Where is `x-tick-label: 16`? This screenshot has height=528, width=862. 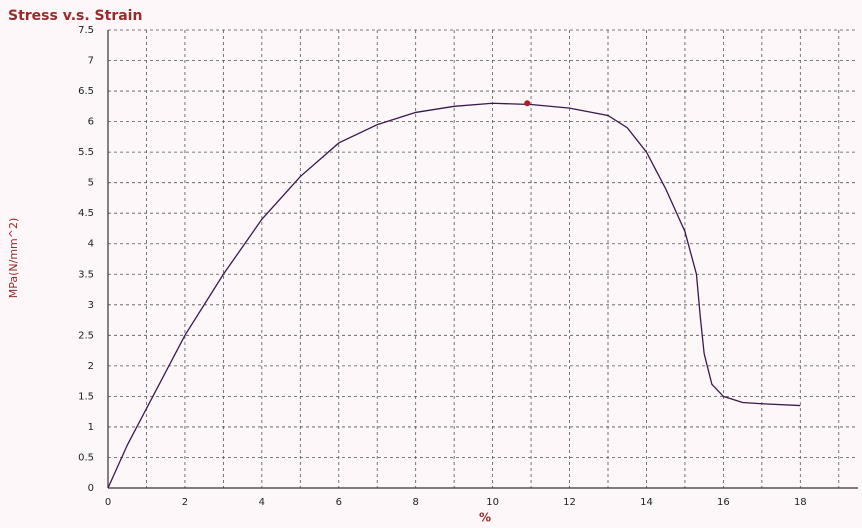
x-tick-label: 16 is located at coordinates (723, 502).